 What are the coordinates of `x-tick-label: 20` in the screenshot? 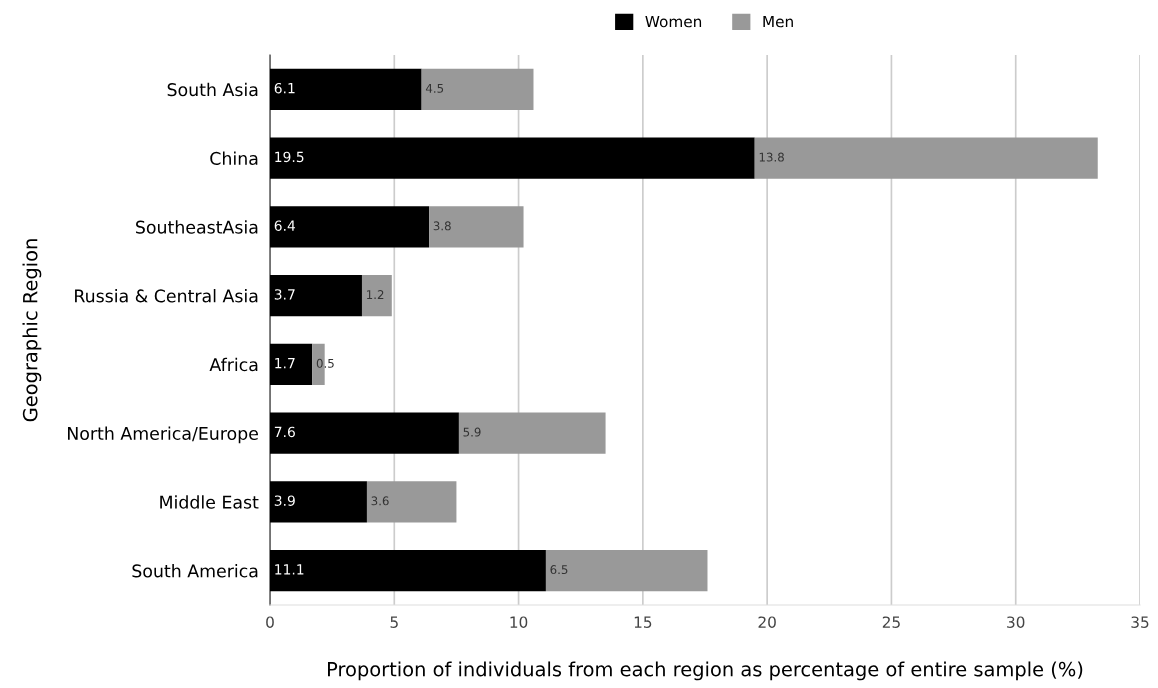 It's located at (767, 622).